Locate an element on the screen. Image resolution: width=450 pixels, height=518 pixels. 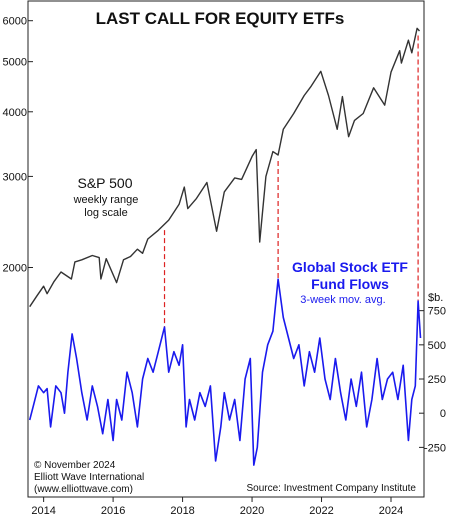
y2-tick-label: 250 is located at coordinates (437, 380).